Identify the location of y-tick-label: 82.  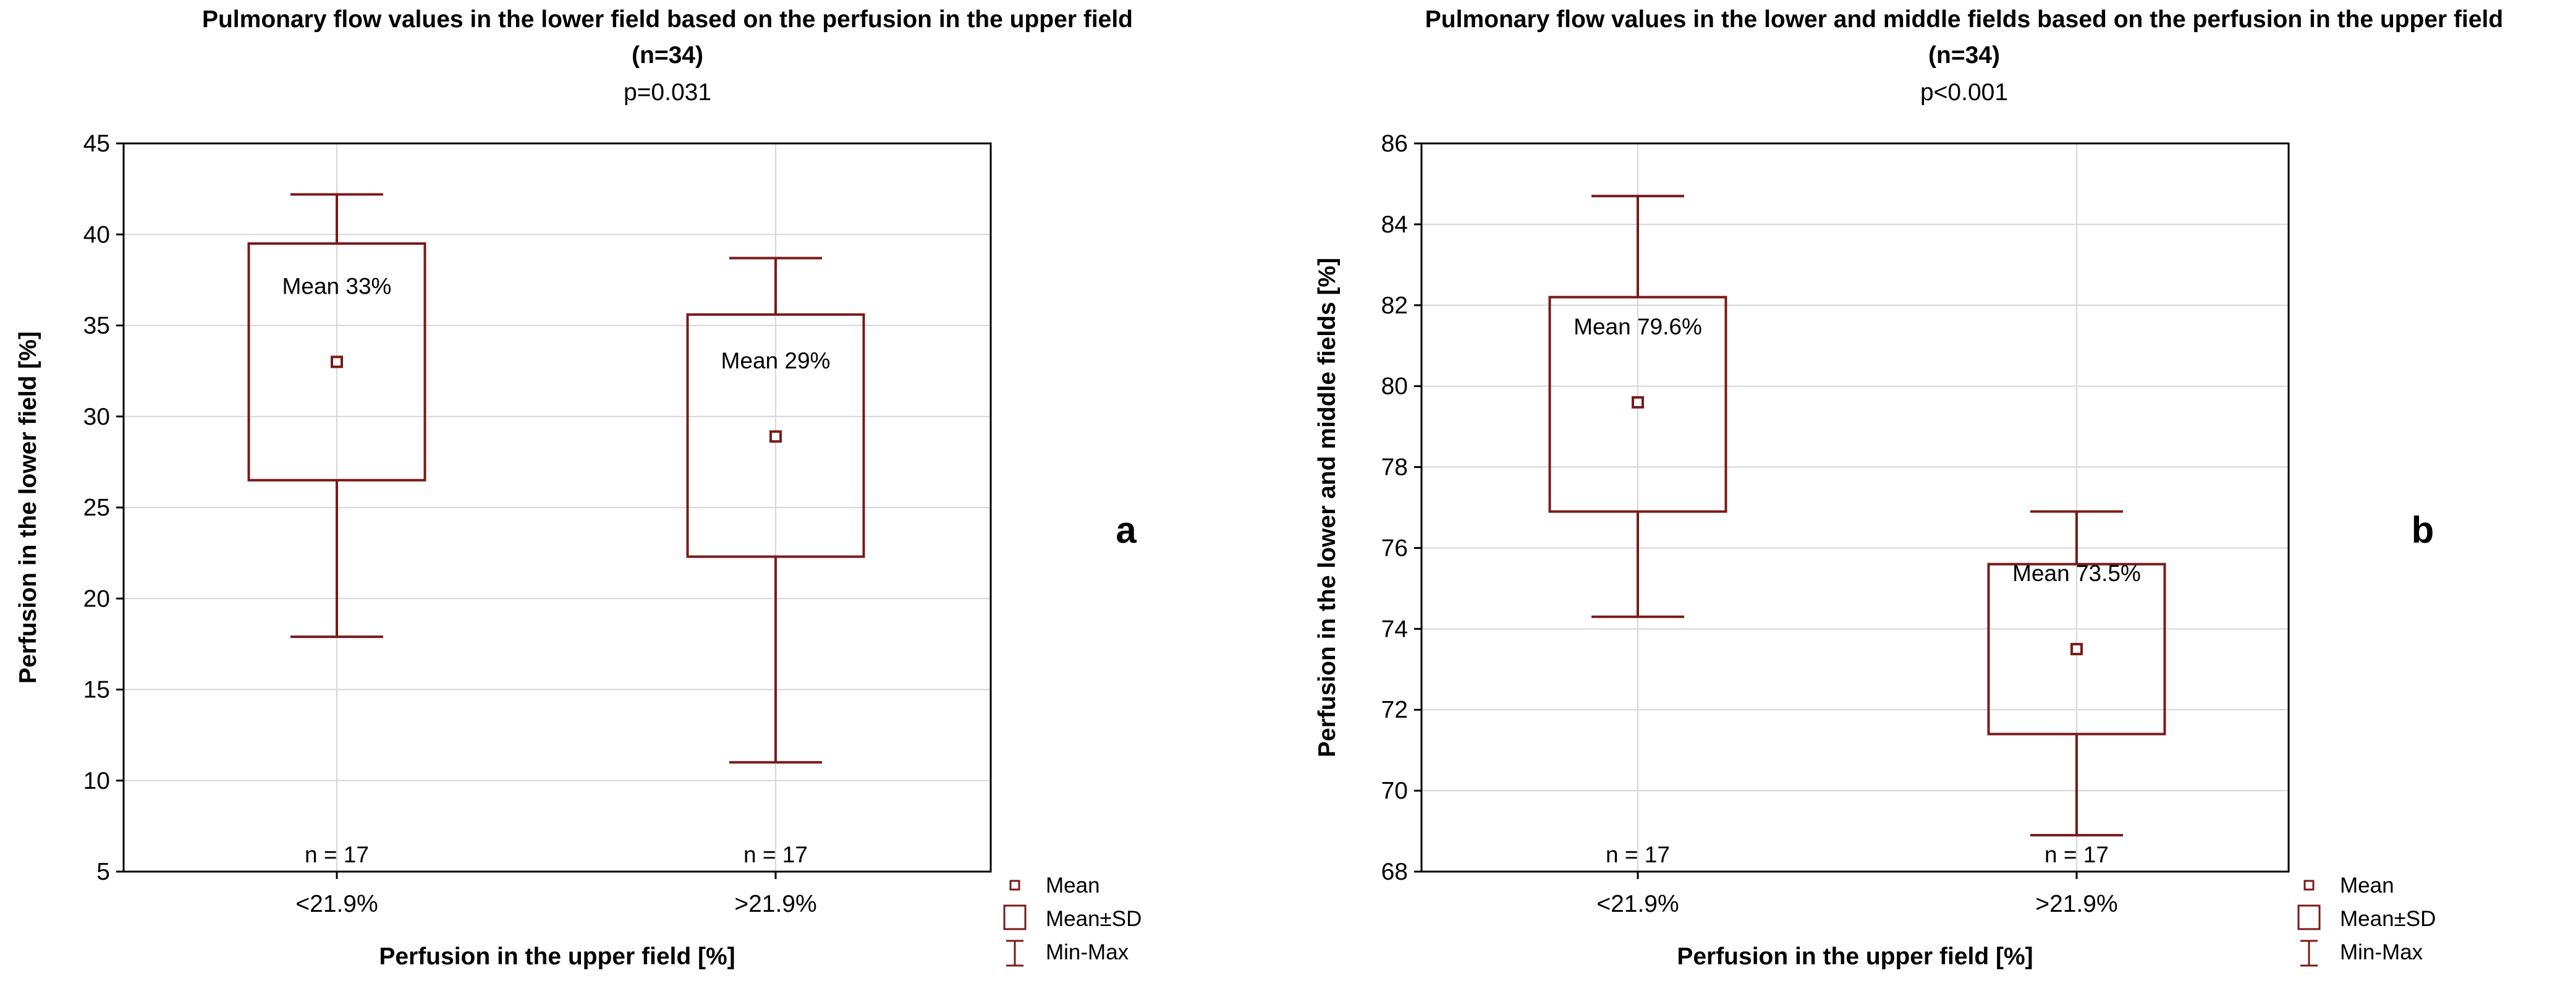
(1394, 305).